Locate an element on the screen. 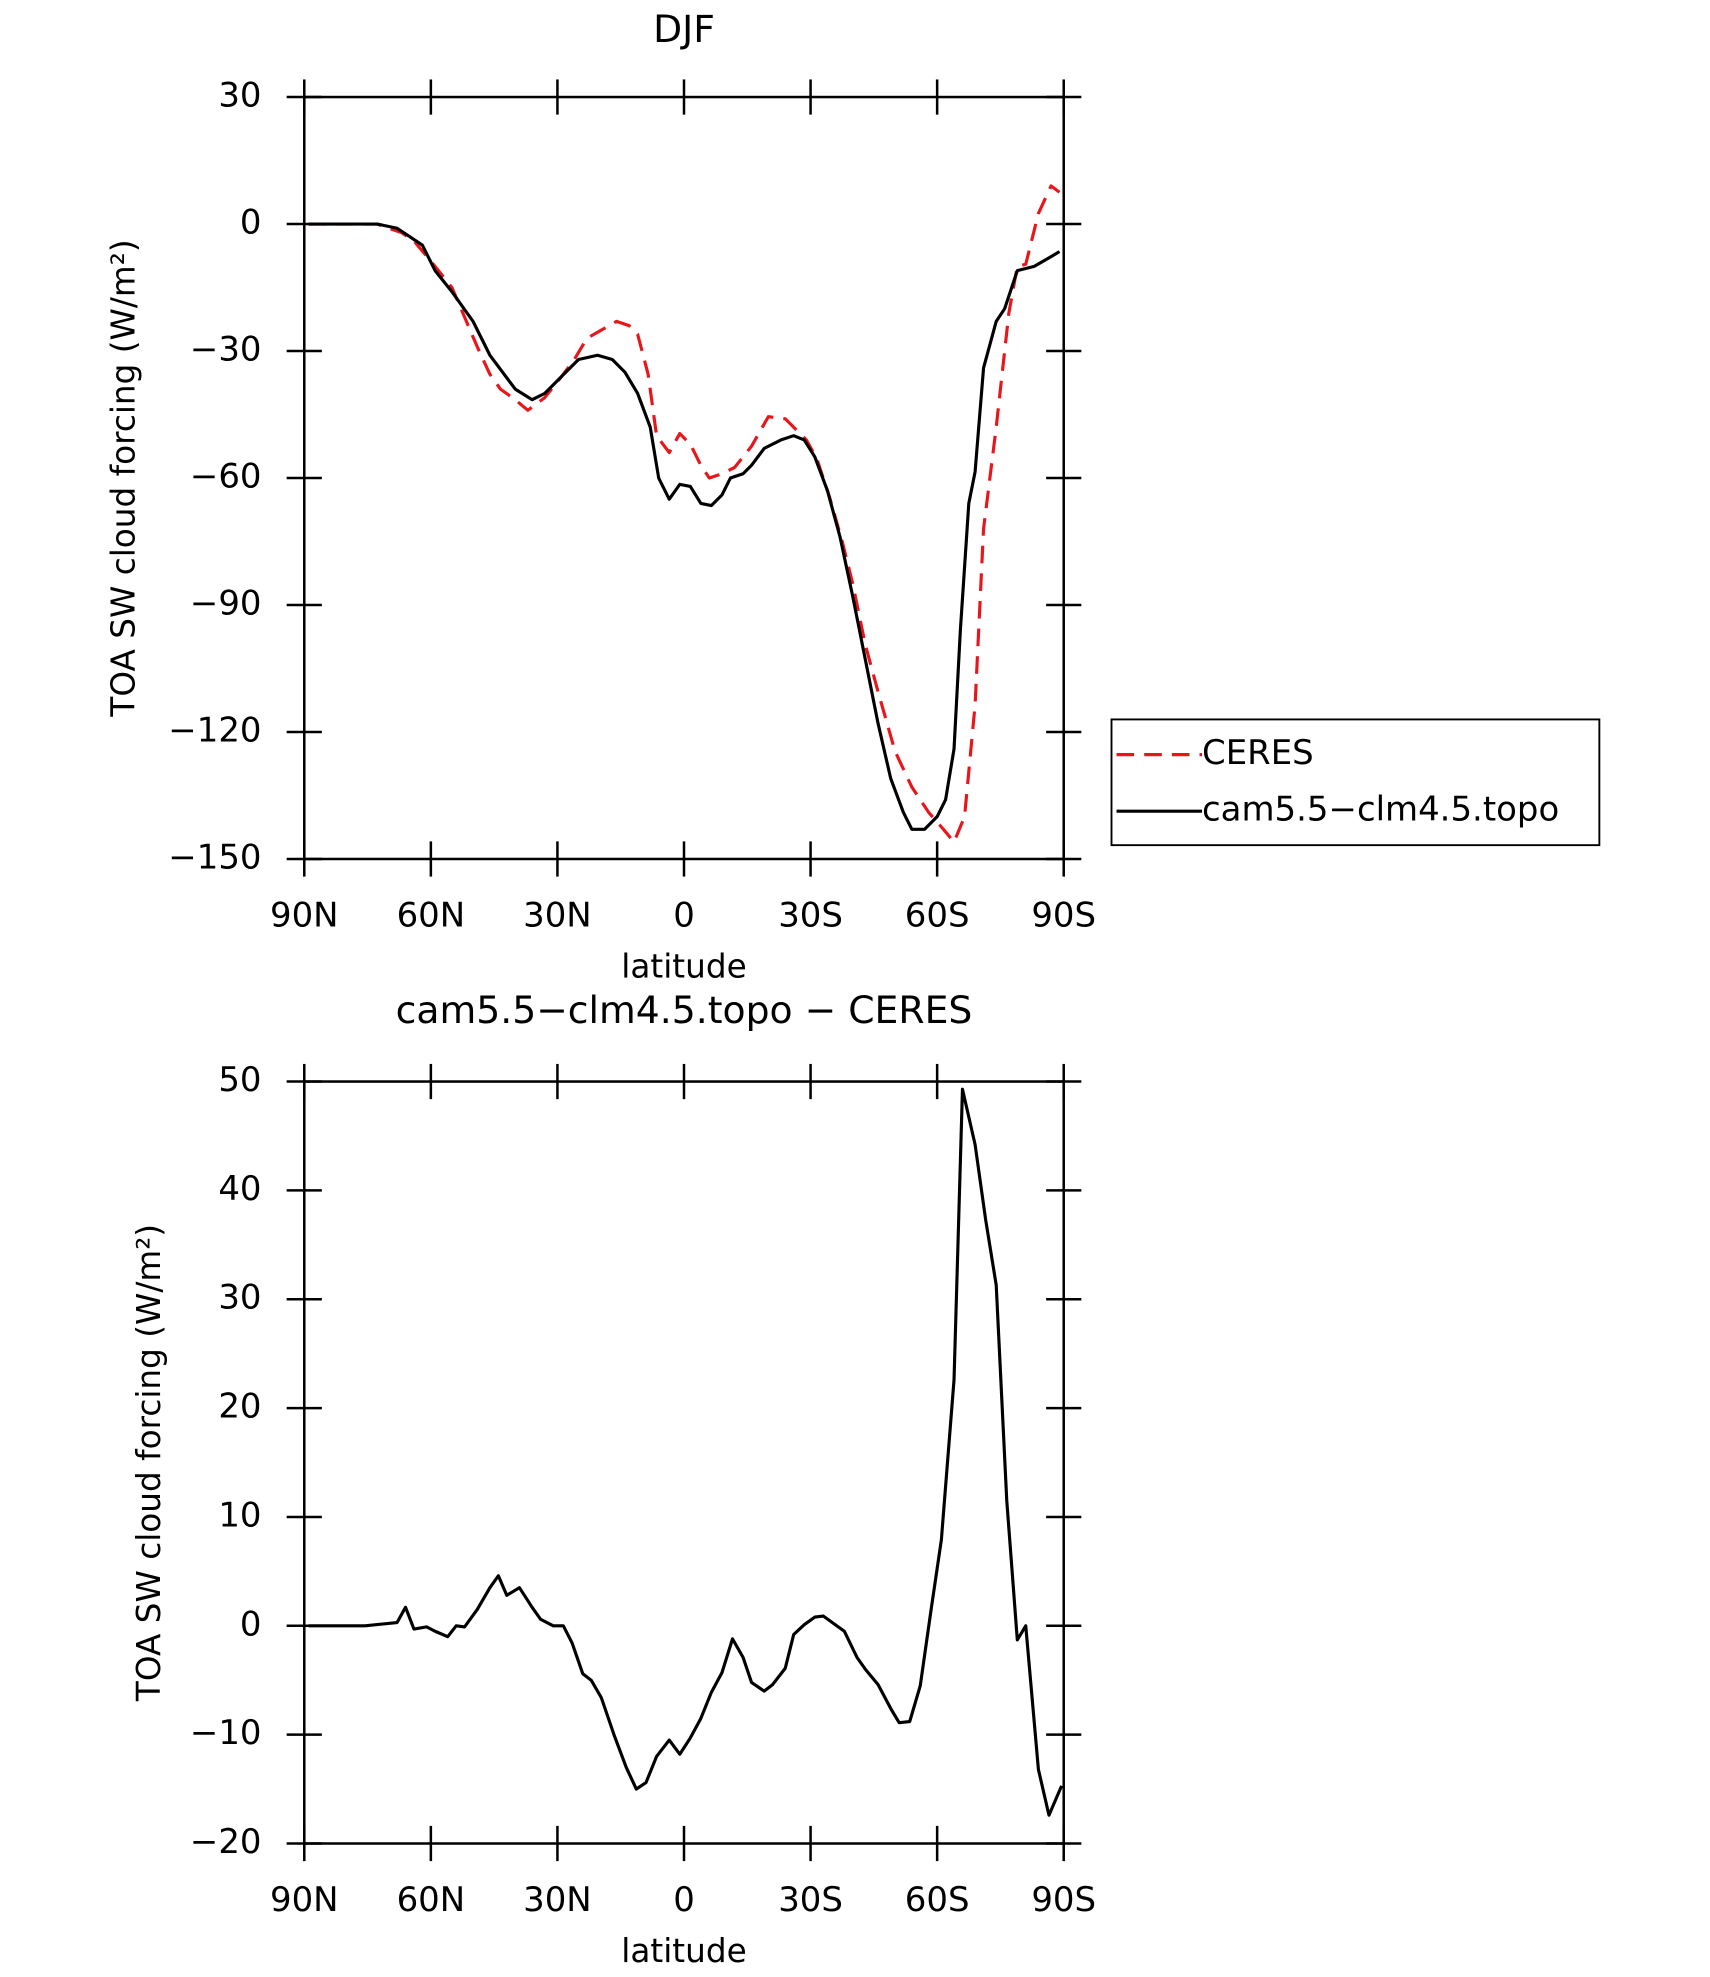 The width and height of the screenshot is (1710, 1977). legend-box is located at coordinates (1355, 782).